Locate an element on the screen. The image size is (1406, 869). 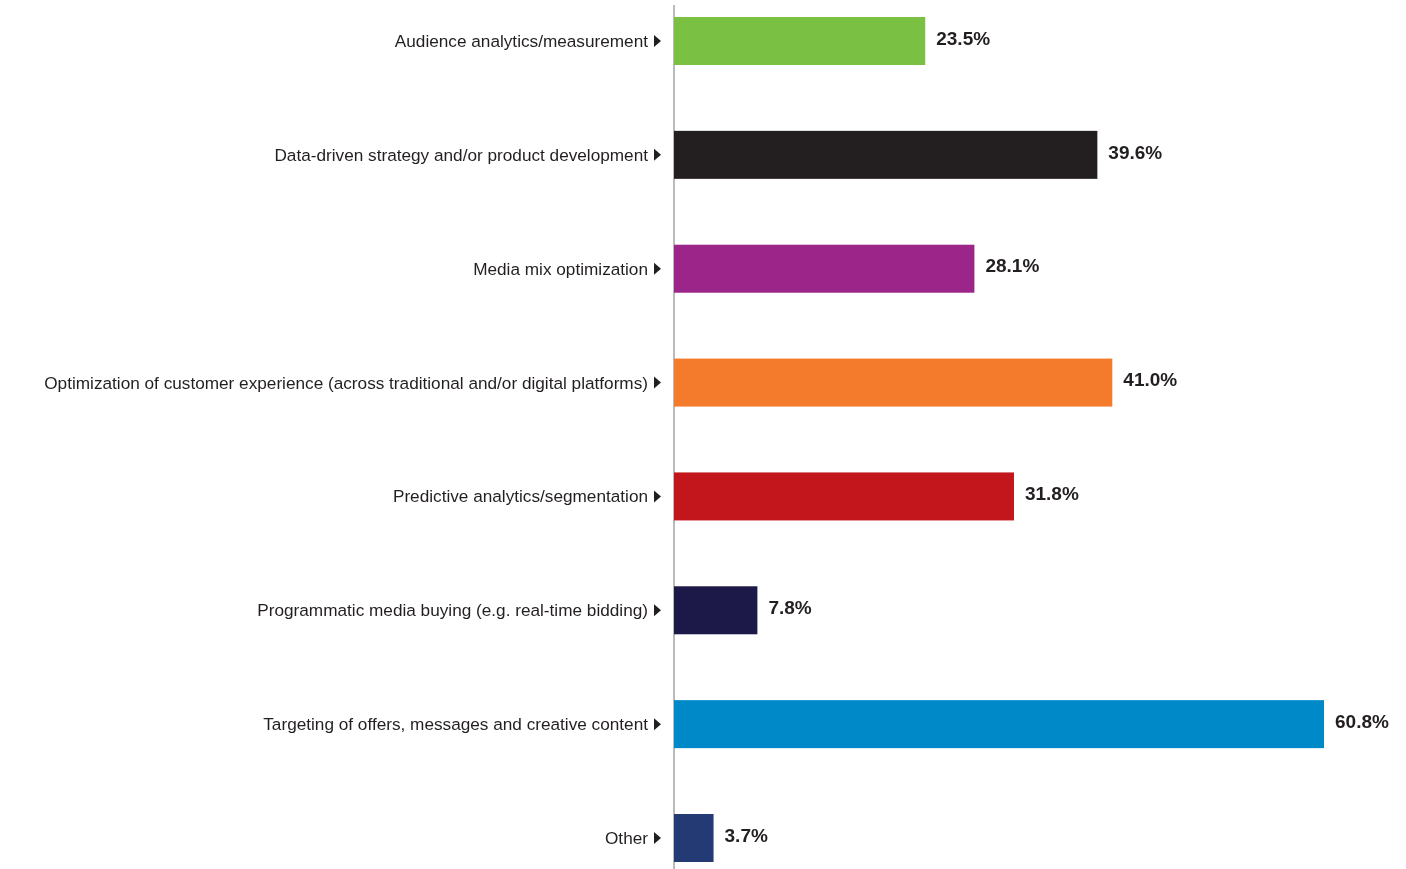
y-tick-label: Other is located at coordinates (627, 838).